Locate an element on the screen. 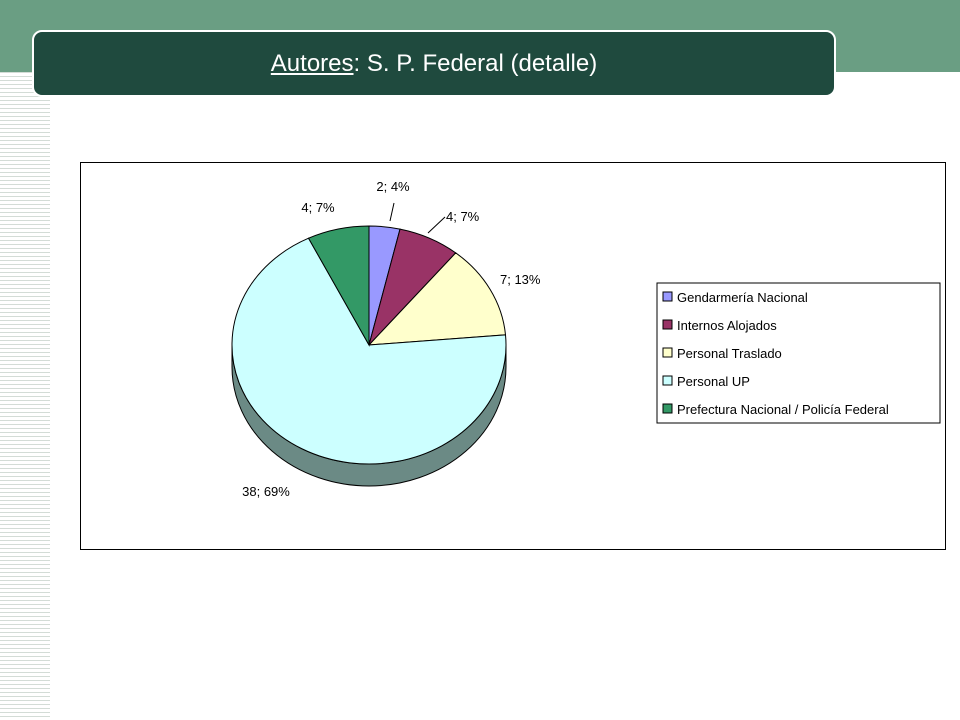  pie-data-label-5: 4; 7% is located at coordinates (318, 207).